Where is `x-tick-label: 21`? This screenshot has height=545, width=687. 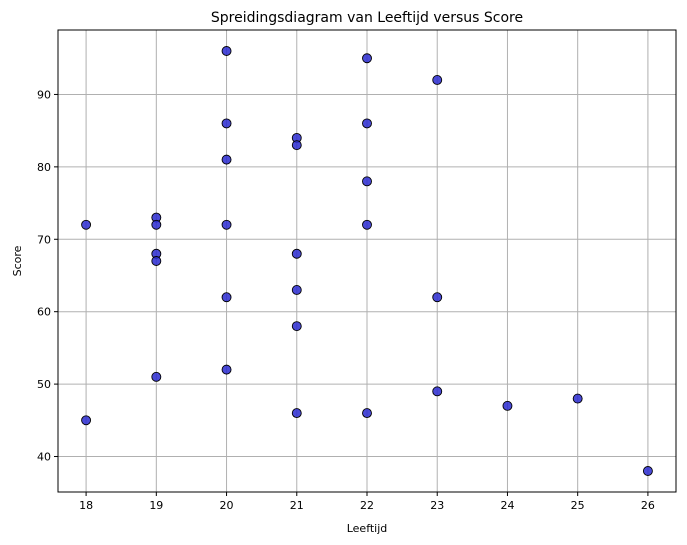
x-tick-label: 21 is located at coordinates (297, 505).